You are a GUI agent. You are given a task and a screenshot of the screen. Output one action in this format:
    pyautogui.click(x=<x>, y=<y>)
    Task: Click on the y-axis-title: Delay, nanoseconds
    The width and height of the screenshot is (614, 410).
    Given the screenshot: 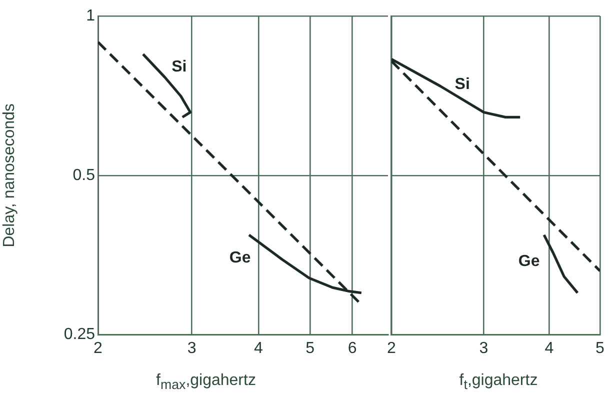 What is the action you would take?
    pyautogui.click(x=9, y=176)
    